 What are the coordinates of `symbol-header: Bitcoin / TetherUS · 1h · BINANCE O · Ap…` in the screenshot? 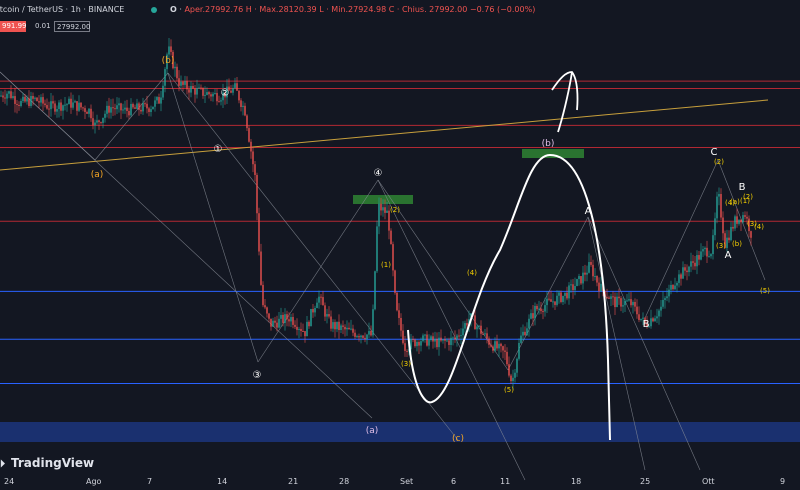 It's located at (400, 10).